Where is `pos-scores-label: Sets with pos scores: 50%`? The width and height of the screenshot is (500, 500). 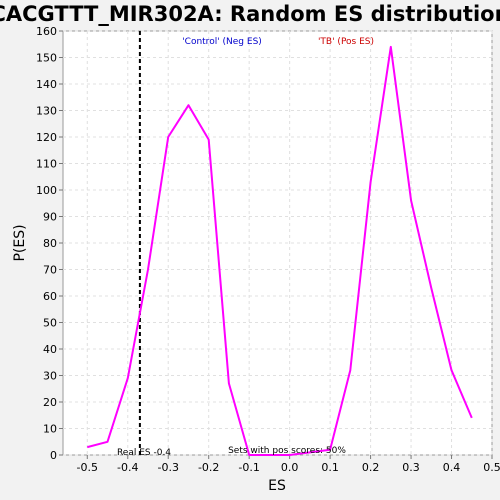 pos-scores-label: Sets with pos scores: 50% is located at coordinates (287, 451).